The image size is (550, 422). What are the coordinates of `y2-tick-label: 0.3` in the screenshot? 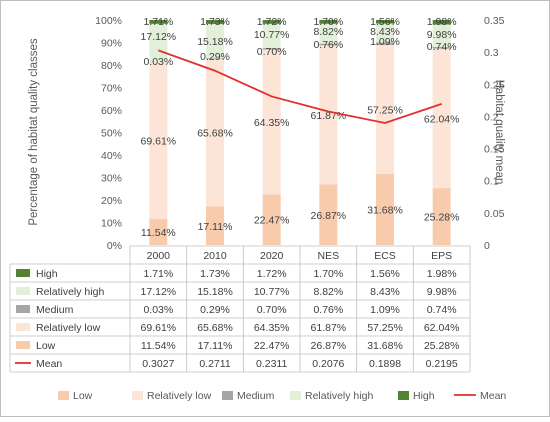 It's located at (491, 53).